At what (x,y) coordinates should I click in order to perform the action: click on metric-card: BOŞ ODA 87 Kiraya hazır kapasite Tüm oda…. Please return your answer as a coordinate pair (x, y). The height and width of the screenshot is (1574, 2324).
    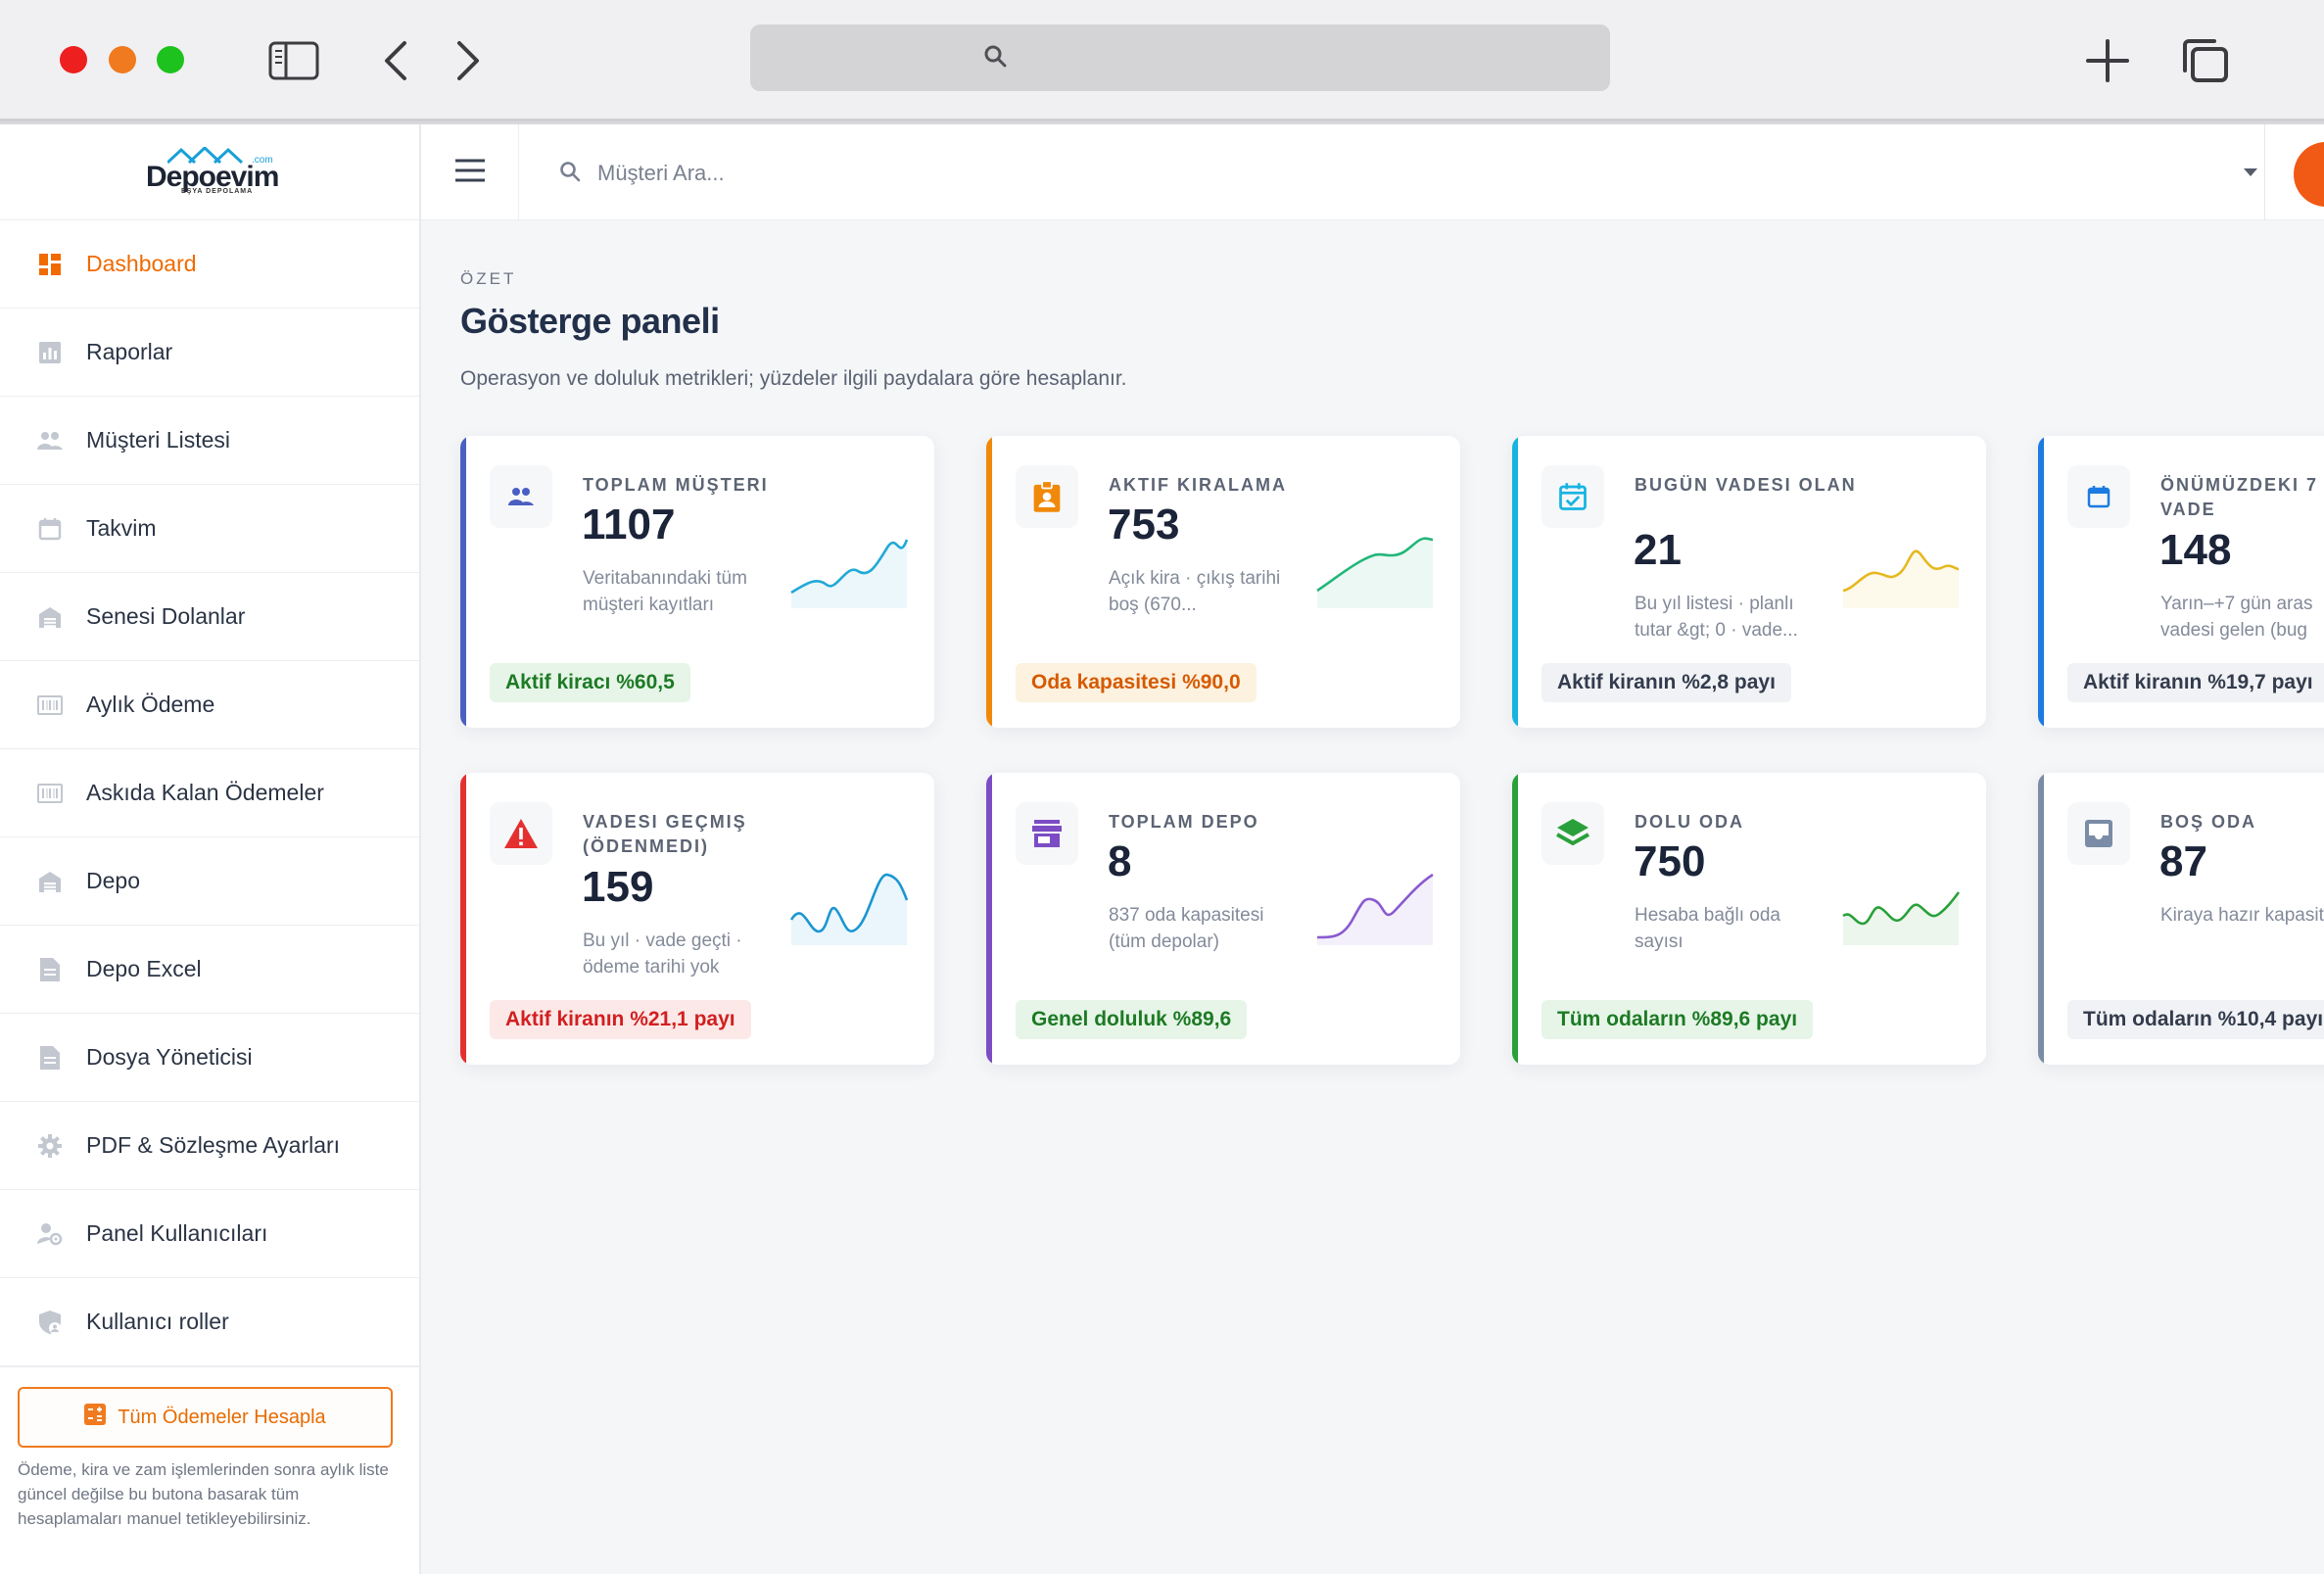
    Looking at the image, I should click on (2181, 919).